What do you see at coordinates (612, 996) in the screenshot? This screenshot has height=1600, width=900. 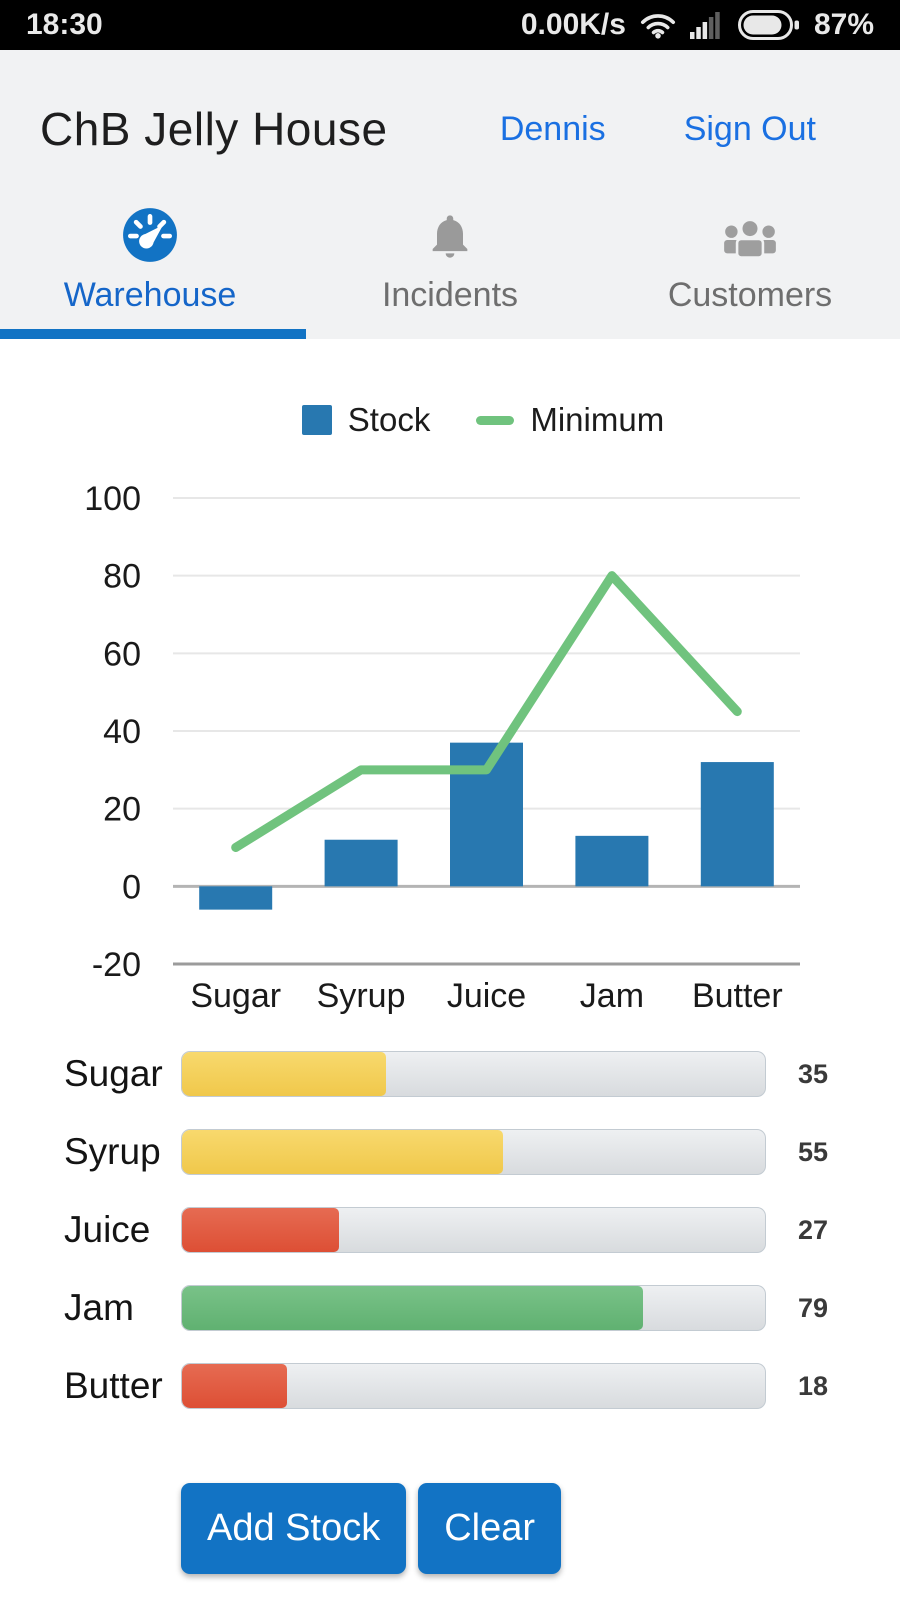 I see `svg-text: Jam` at bounding box center [612, 996].